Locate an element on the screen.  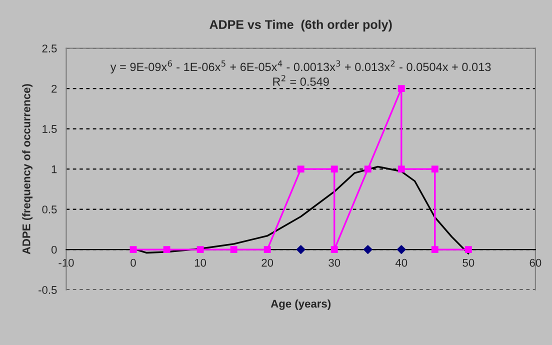
chart-title: ADPE vs Time (6th order poly) is located at coordinates (301, 26).